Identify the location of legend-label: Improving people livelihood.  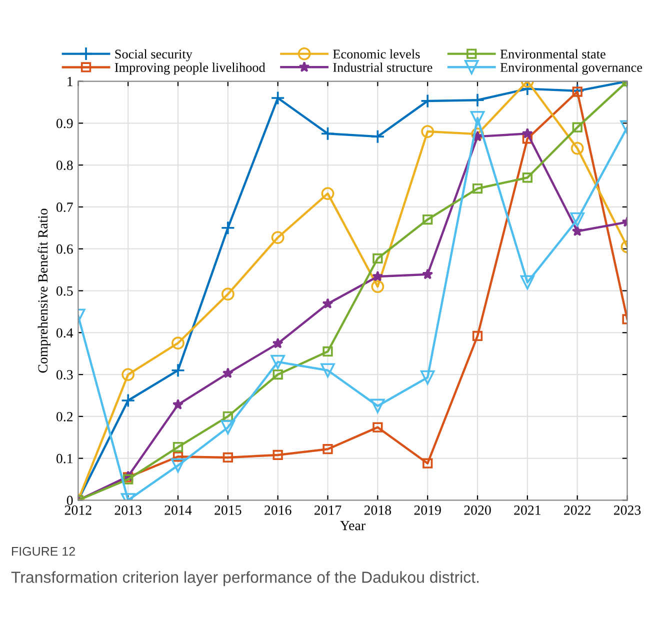
(190, 68).